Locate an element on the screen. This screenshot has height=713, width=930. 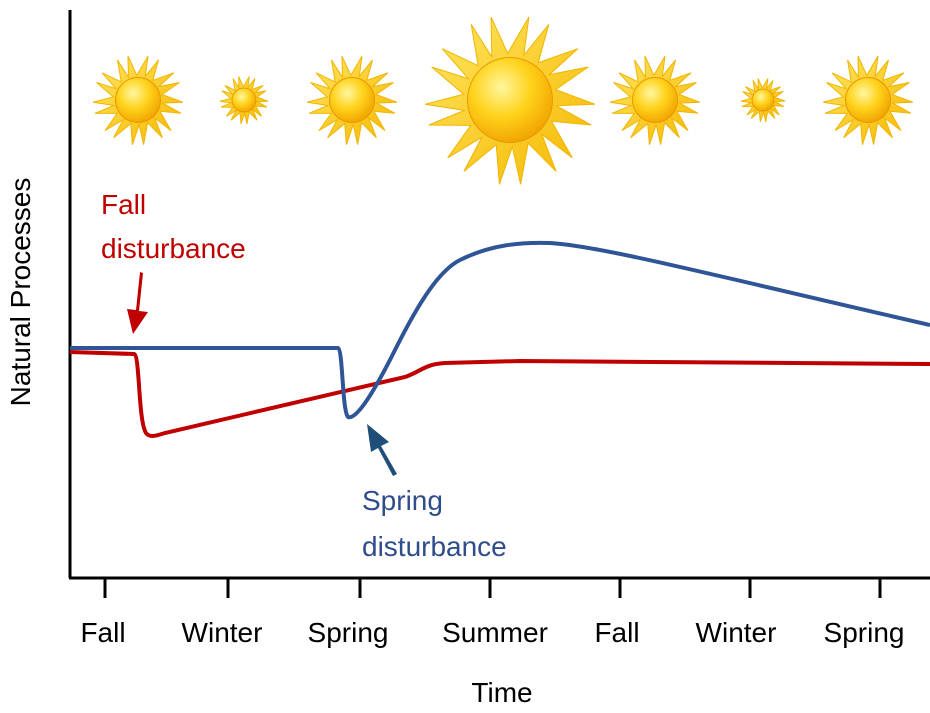
y-axis-label: Natural Processes is located at coordinates (20, 292).